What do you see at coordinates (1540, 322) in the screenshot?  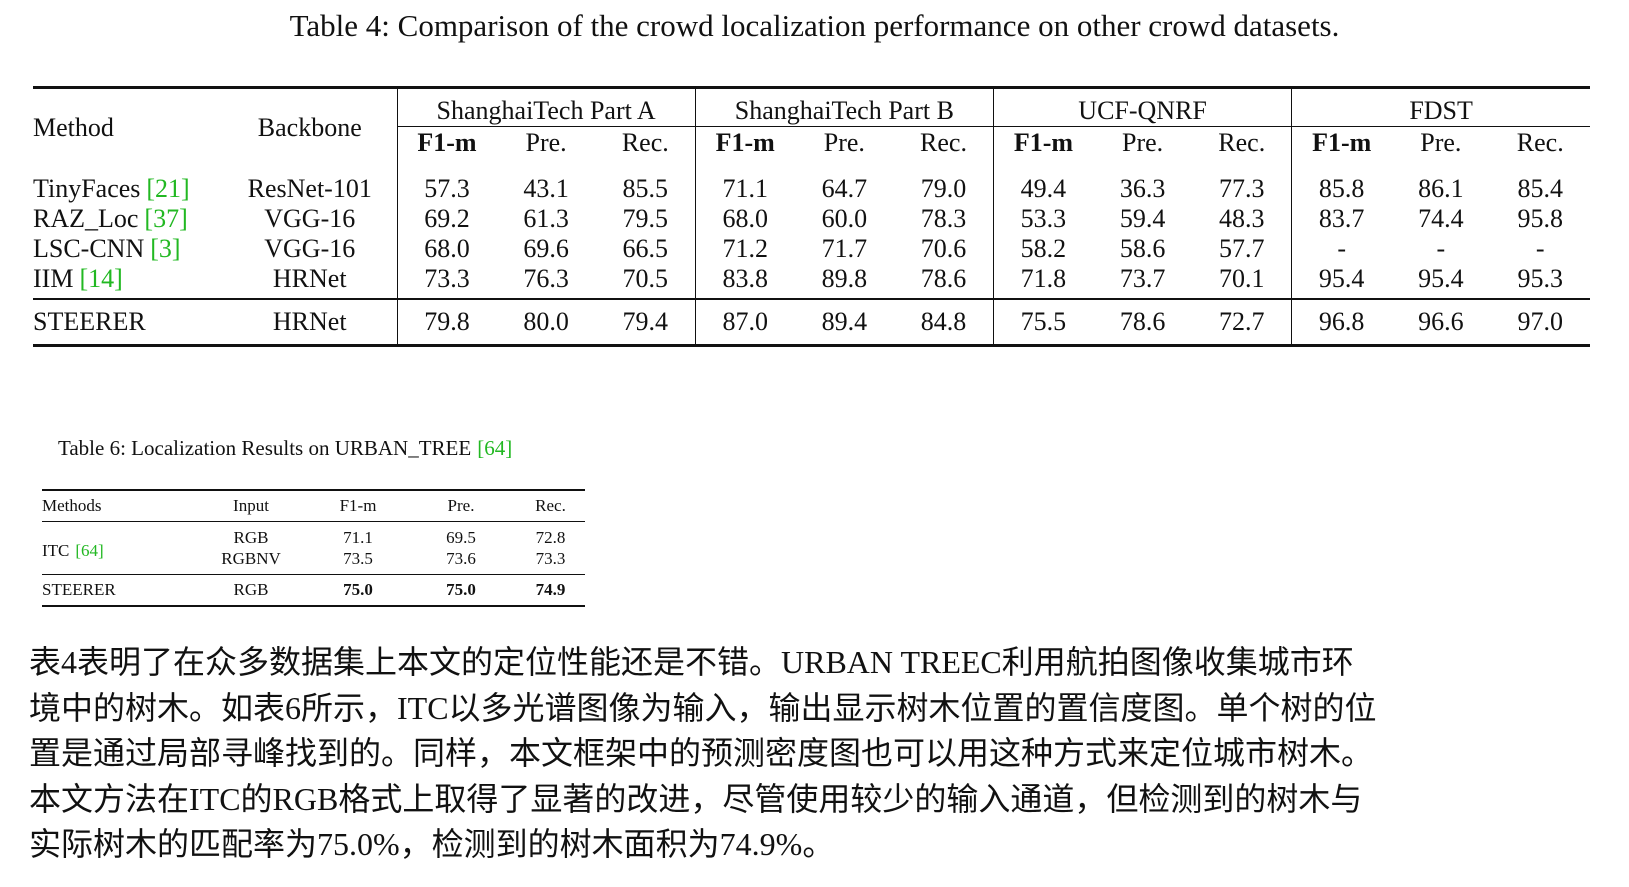 I see `value-cell: 97.0` at bounding box center [1540, 322].